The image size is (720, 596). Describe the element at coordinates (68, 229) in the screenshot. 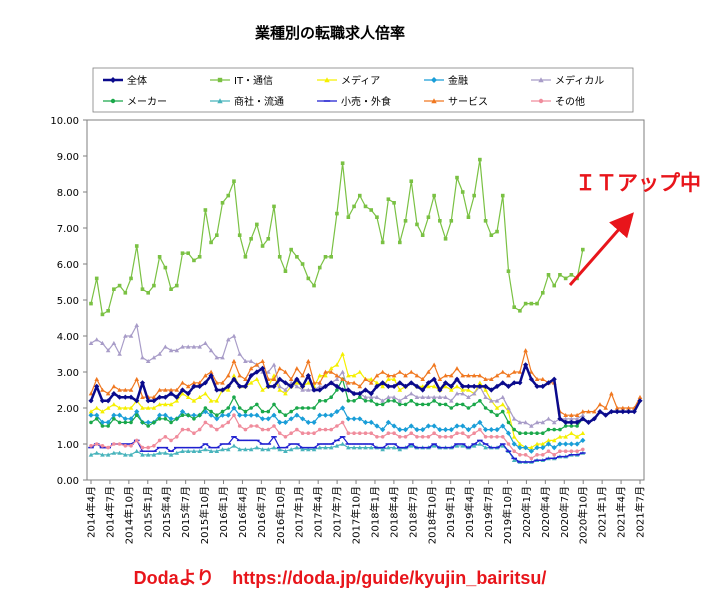

I see `y-tick-label: 7.00` at that location.